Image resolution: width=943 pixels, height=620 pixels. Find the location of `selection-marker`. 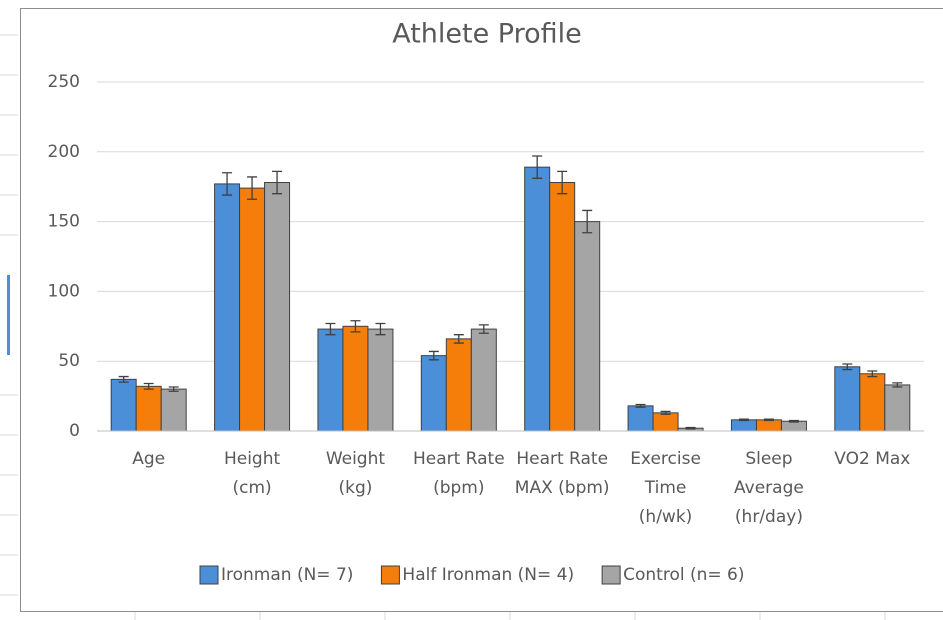

selection-marker is located at coordinates (8, 315).